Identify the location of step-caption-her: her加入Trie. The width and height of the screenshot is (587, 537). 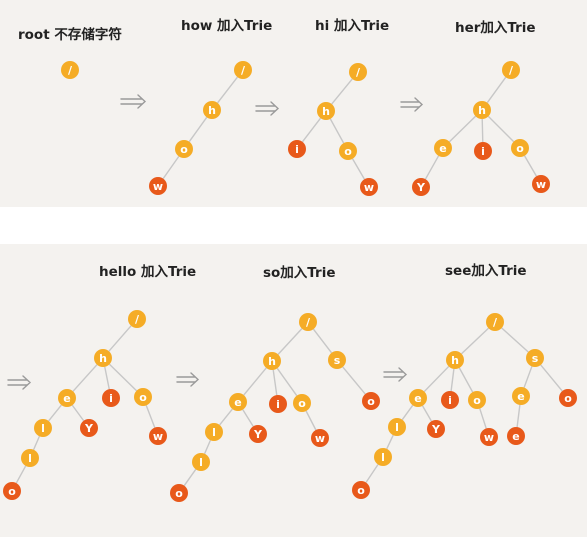
(495, 28).